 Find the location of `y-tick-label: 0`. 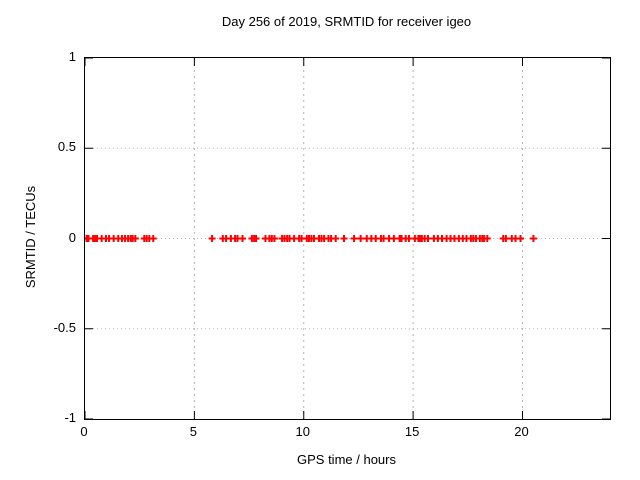

y-tick-label: 0 is located at coordinates (72, 237).